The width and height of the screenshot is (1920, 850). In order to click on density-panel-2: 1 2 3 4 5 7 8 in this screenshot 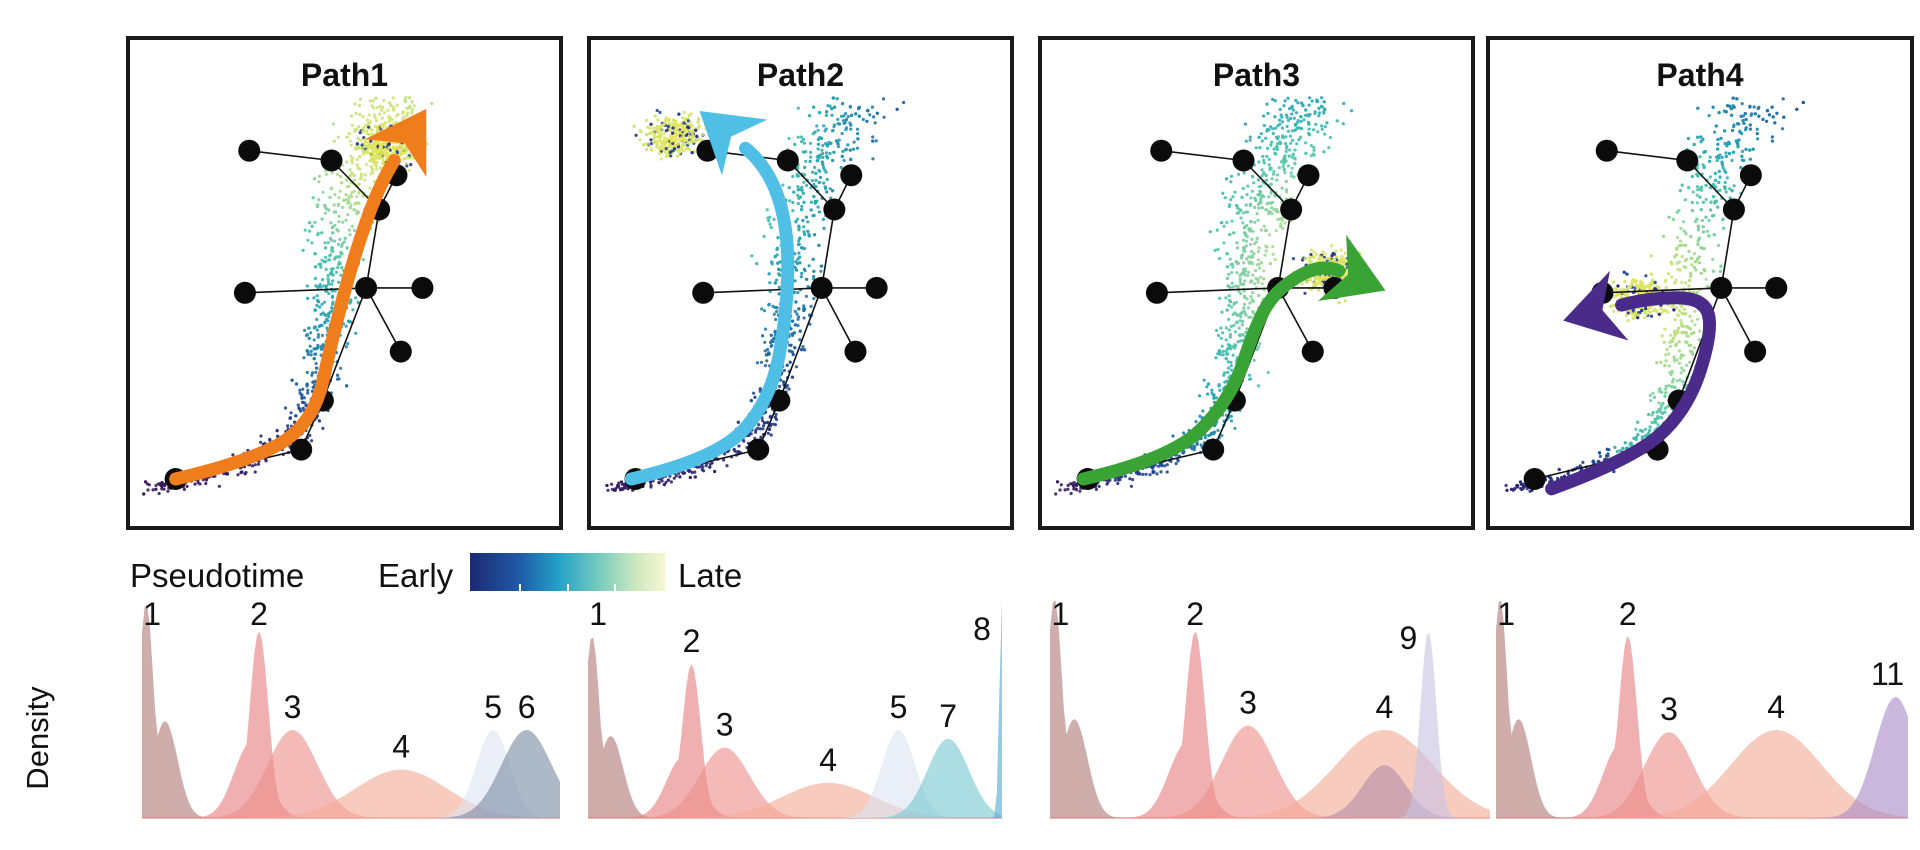, I will do `click(795, 707)`.